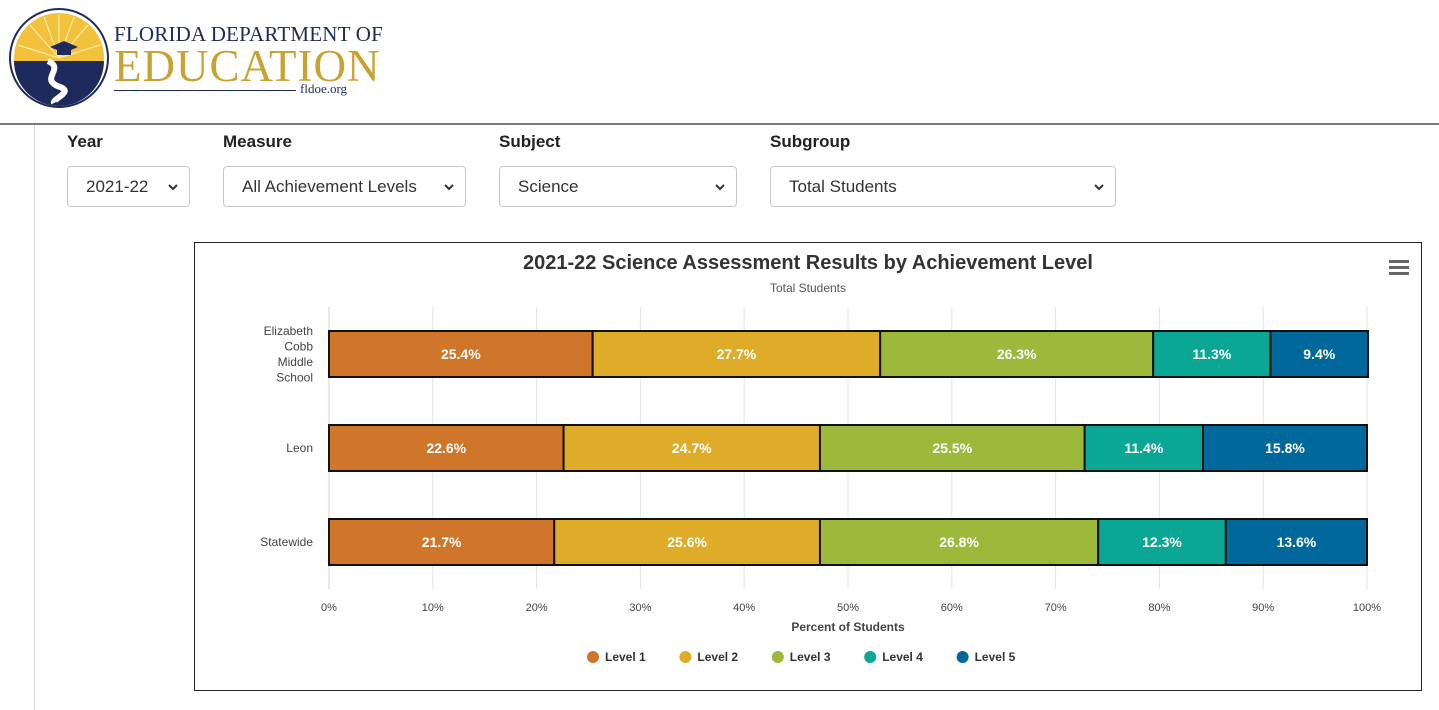 This screenshot has width=1439, height=710. Describe the element at coordinates (902, 657) in the screenshot. I see `legend-label: Level 4` at that location.